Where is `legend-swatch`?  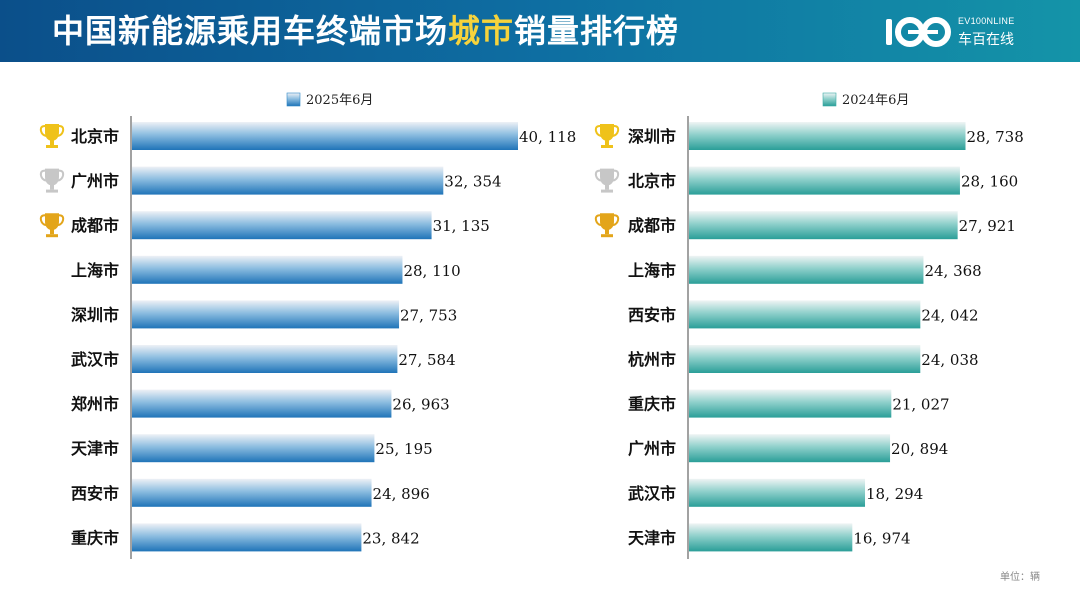
legend-swatch is located at coordinates (829, 99).